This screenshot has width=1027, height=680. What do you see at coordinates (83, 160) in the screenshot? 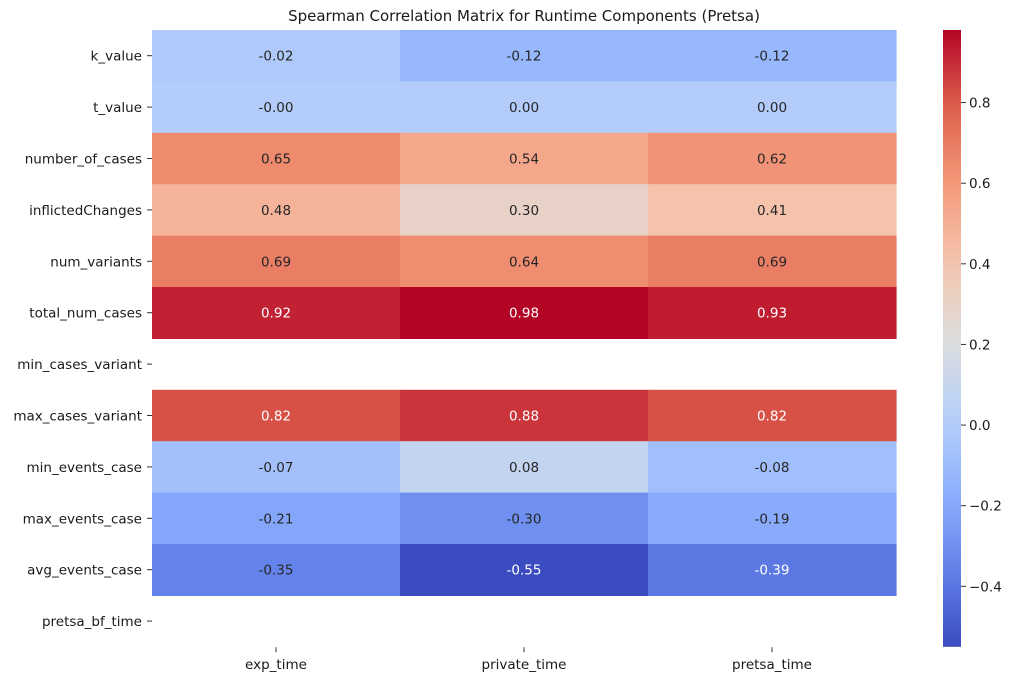
I see `y-tick-label: number_of_cases` at bounding box center [83, 160].